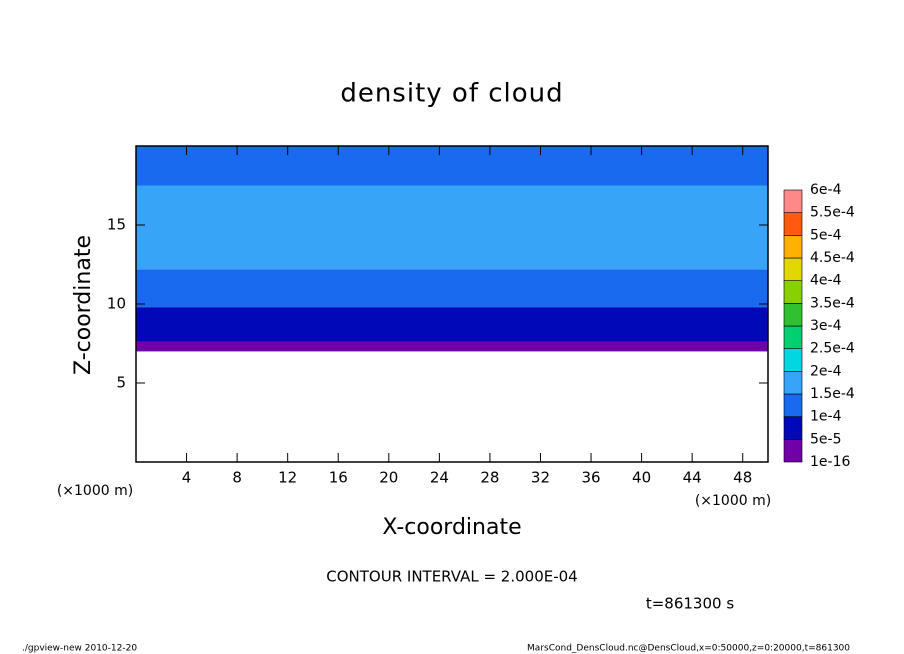 The height and width of the screenshot is (654, 904). Describe the element at coordinates (451, 577) in the screenshot. I see `annotation: CONTOUR INTERVAL = 2.000E-04` at that location.